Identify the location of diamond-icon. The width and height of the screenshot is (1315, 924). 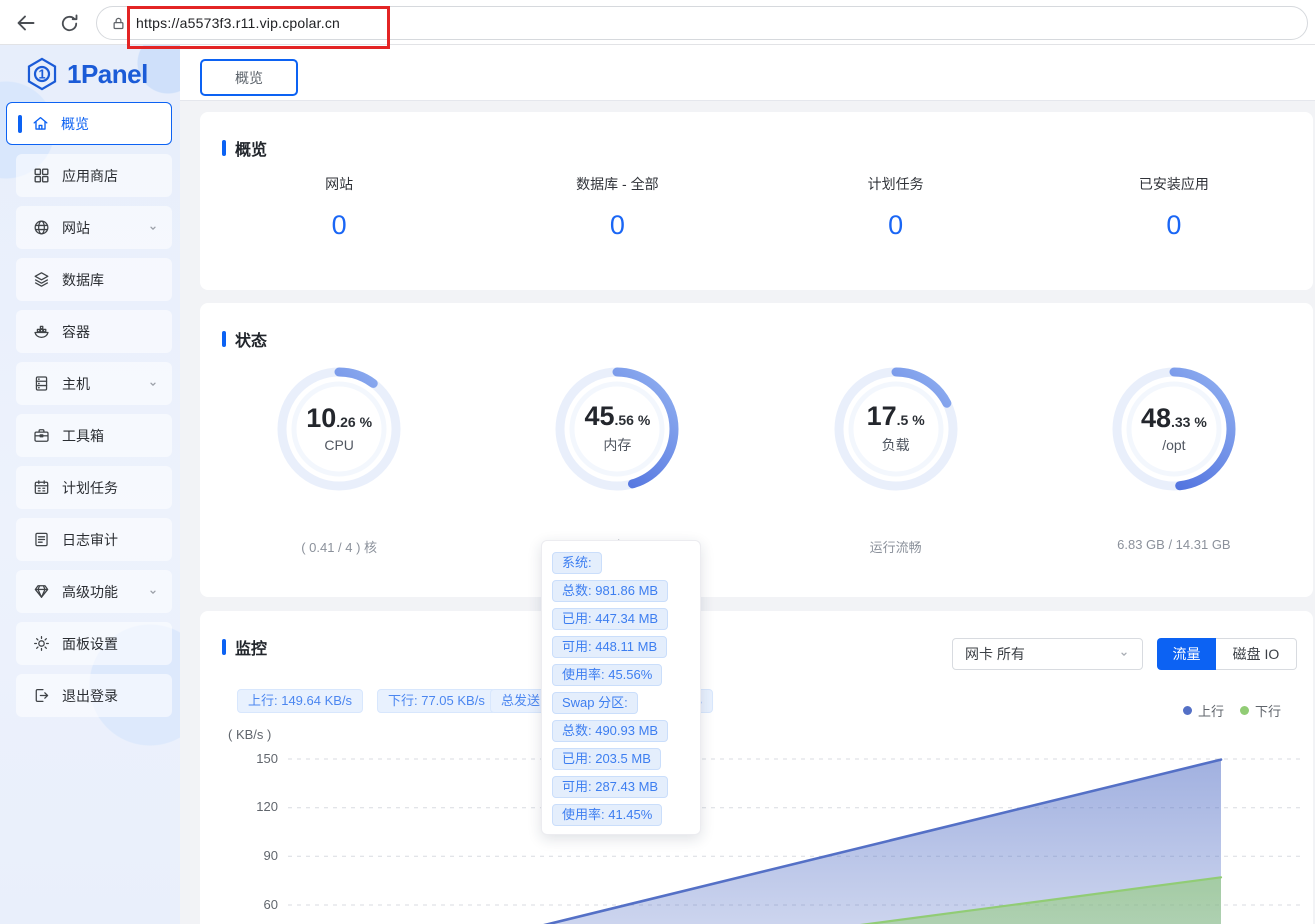
(41, 591).